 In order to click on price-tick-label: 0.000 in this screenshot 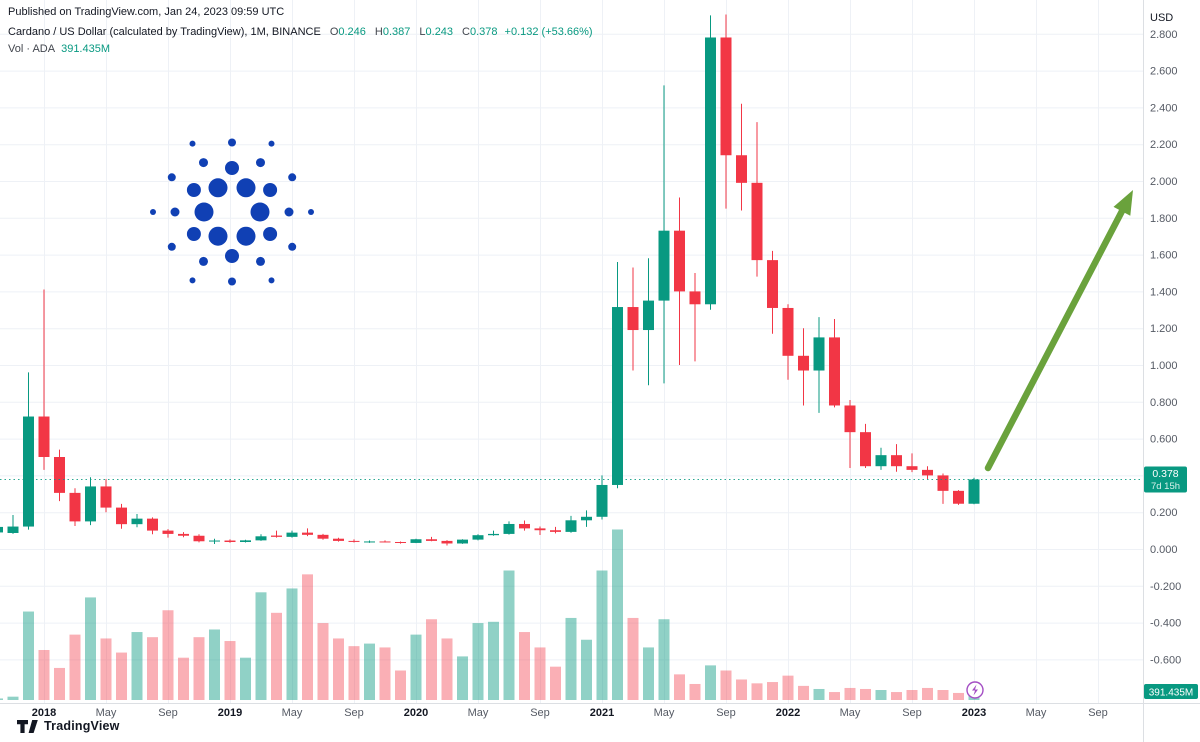, I will do `click(1164, 550)`.